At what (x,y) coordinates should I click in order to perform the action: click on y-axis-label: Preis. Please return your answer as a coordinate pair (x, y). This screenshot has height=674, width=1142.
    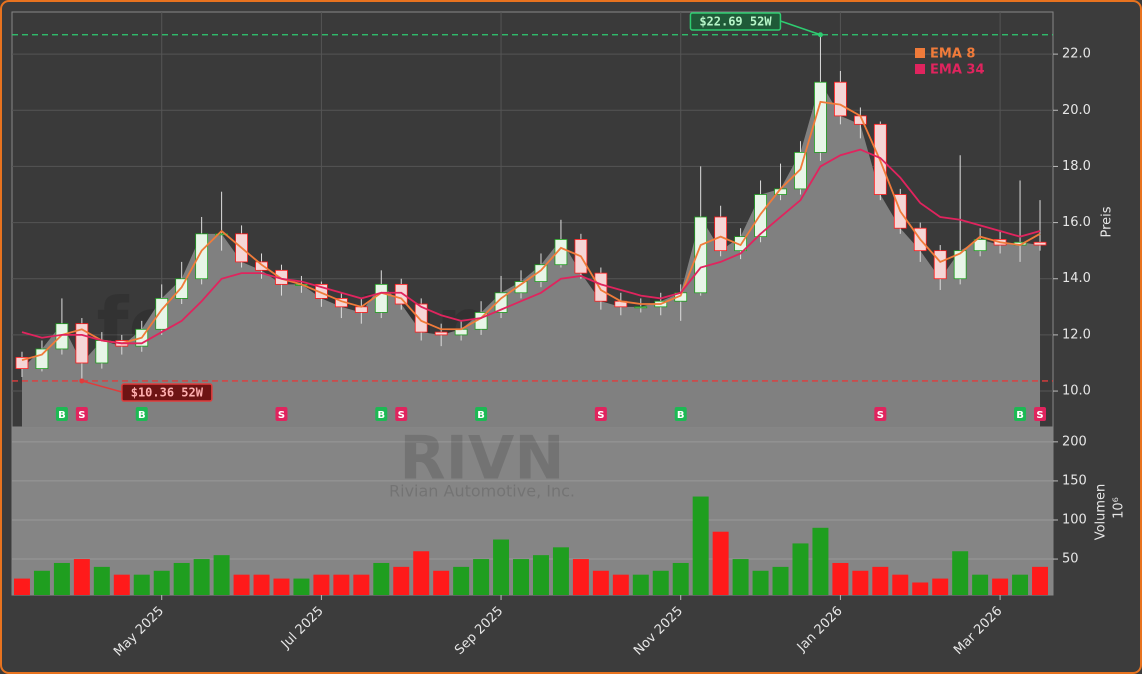
    Looking at the image, I should click on (1107, 221).